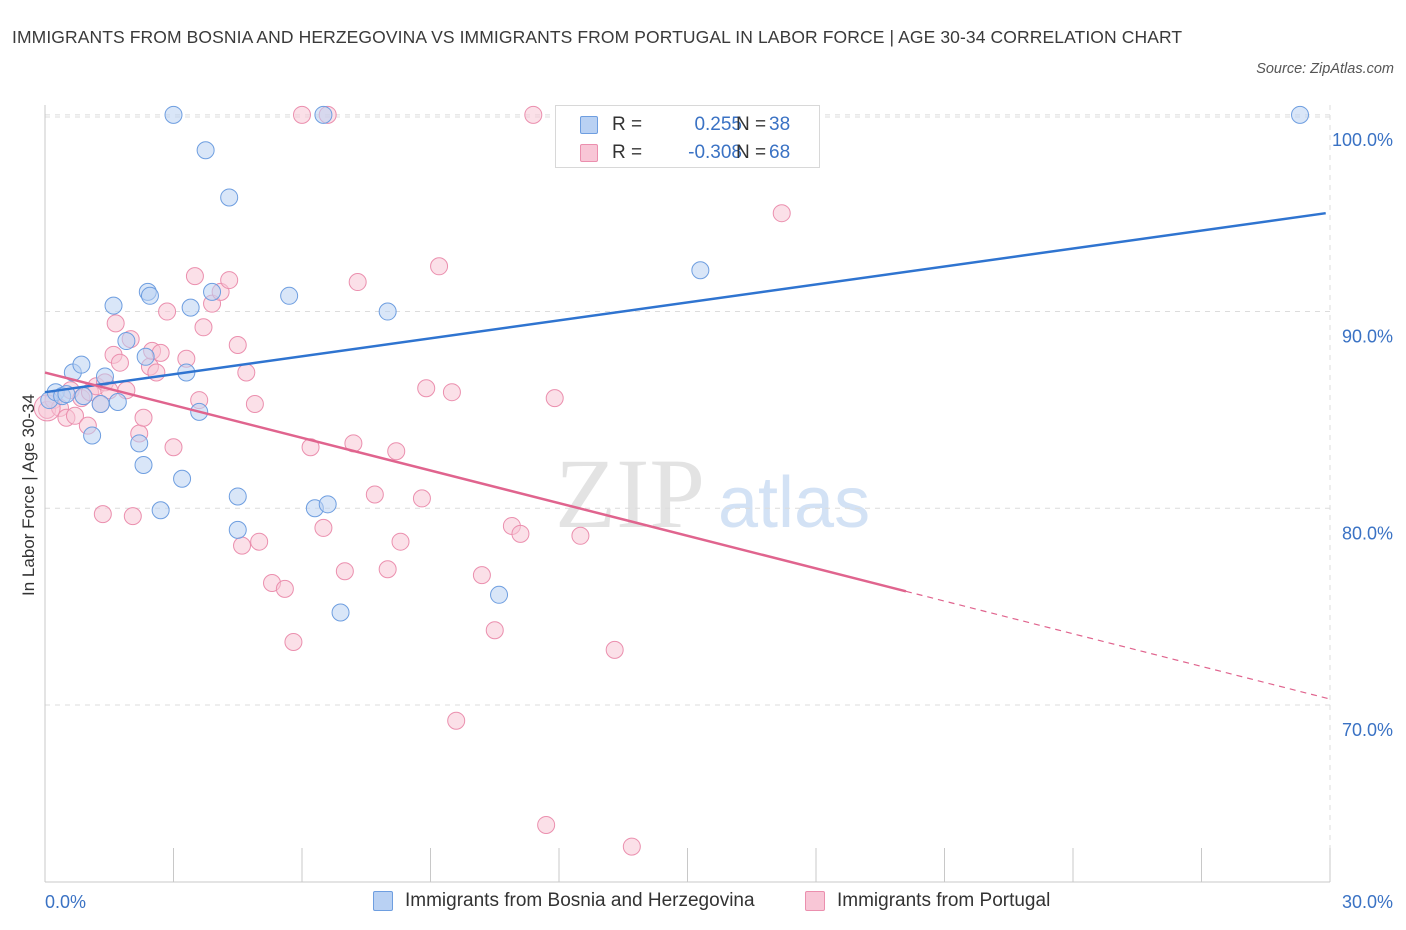 The height and width of the screenshot is (930, 1406). What do you see at coordinates (944, 900) in the screenshot?
I see `bottom-legend-label: Immigrants from Portugal` at bounding box center [944, 900].